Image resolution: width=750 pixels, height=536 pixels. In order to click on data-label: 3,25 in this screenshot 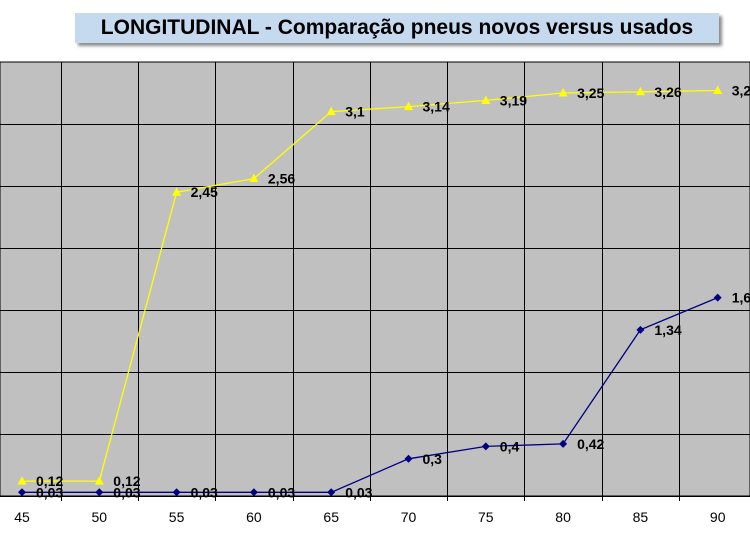, I will do `click(590, 93)`.